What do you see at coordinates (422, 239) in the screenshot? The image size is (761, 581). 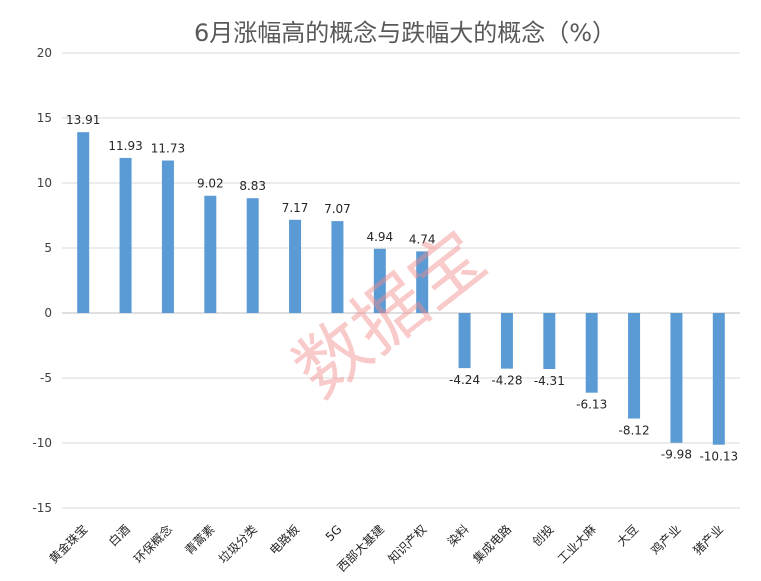 I see `data-label: 4.74` at bounding box center [422, 239].